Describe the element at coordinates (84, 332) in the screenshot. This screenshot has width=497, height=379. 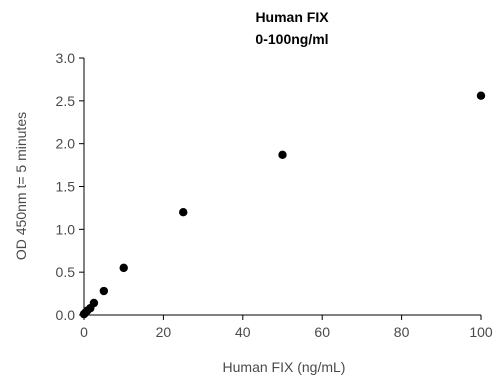
I see `x-tick-label: 0` at that location.